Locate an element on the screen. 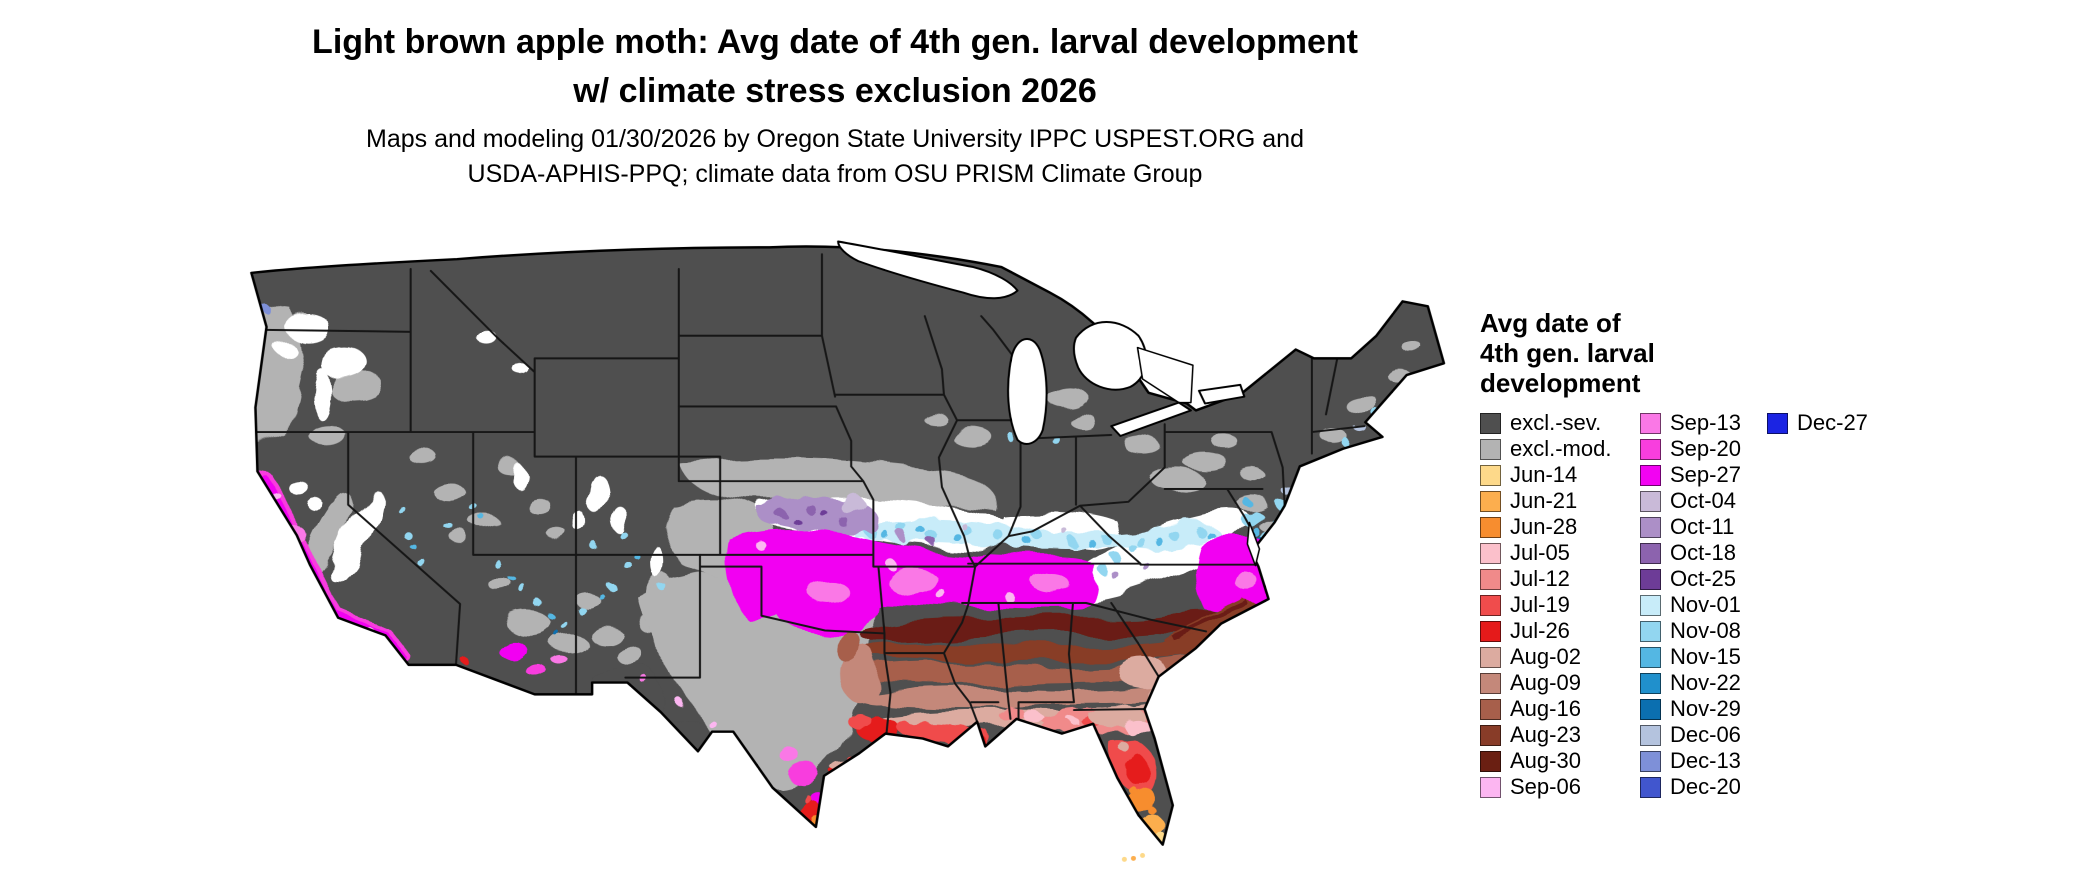 Image resolution: width=2100 pixels, height=892 pixels. legend-item-label: Jul-05 is located at coordinates (1540, 552).